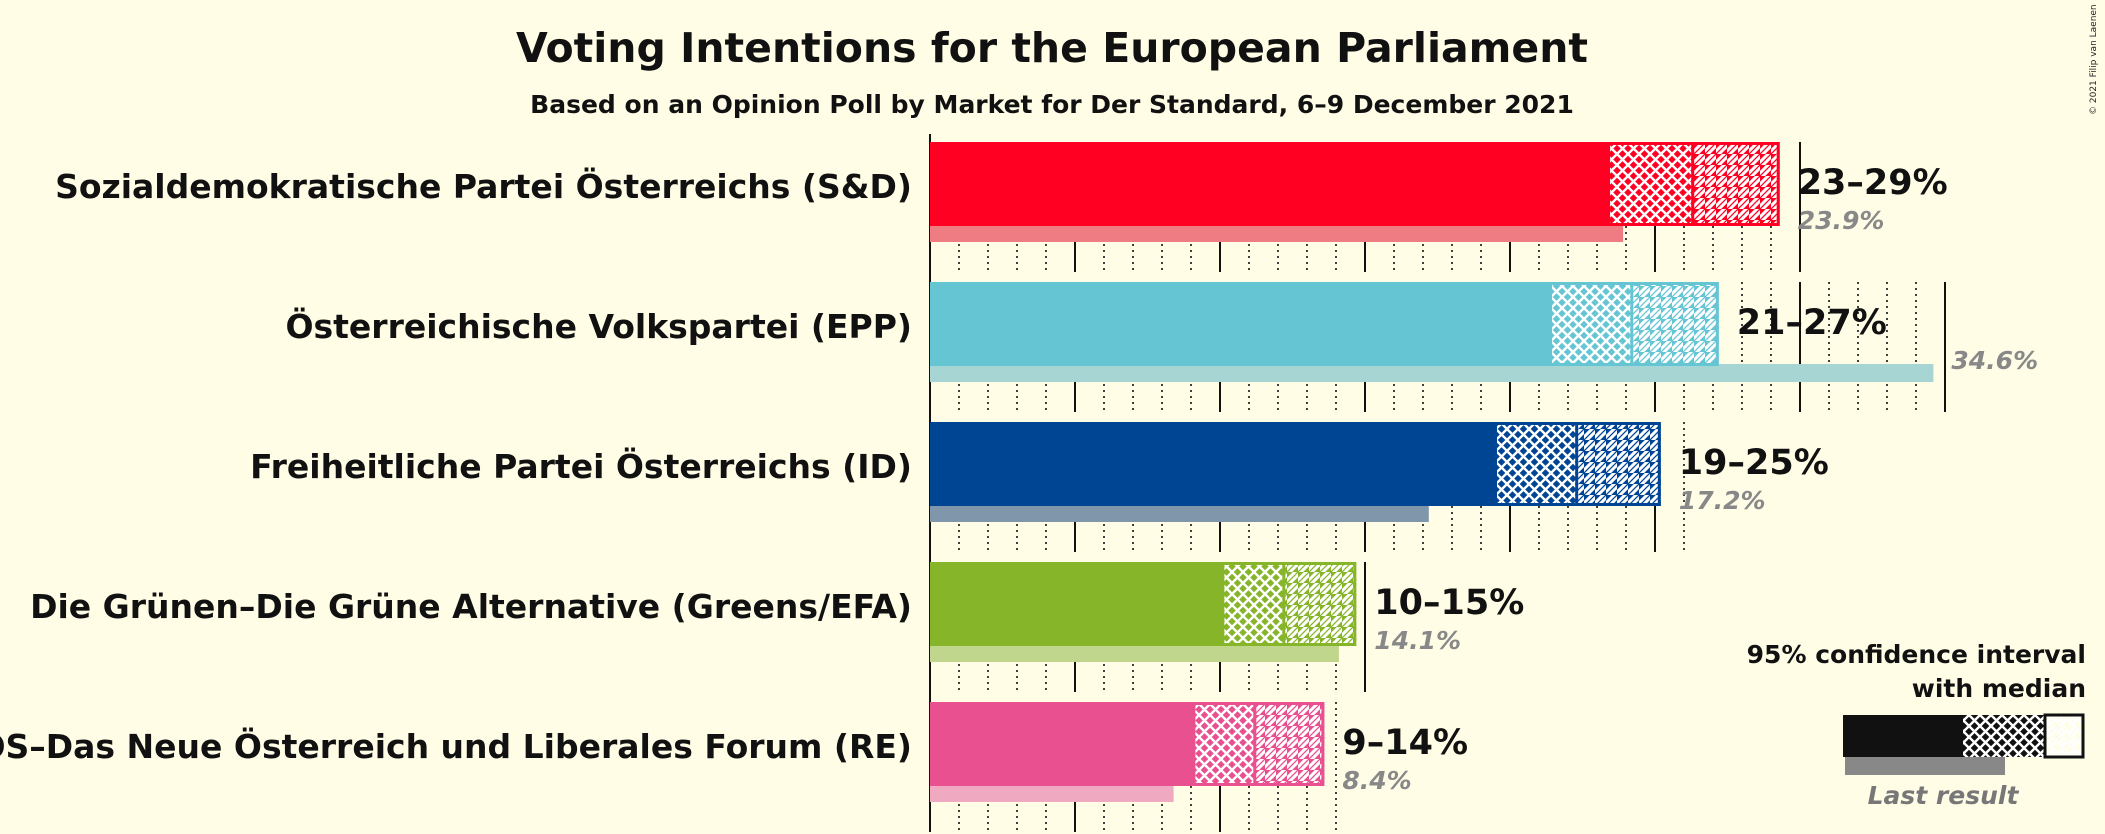  What do you see at coordinates (1841, 220) in the screenshot?
I see `last-result-label: 23.9%` at bounding box center [1841, 220].